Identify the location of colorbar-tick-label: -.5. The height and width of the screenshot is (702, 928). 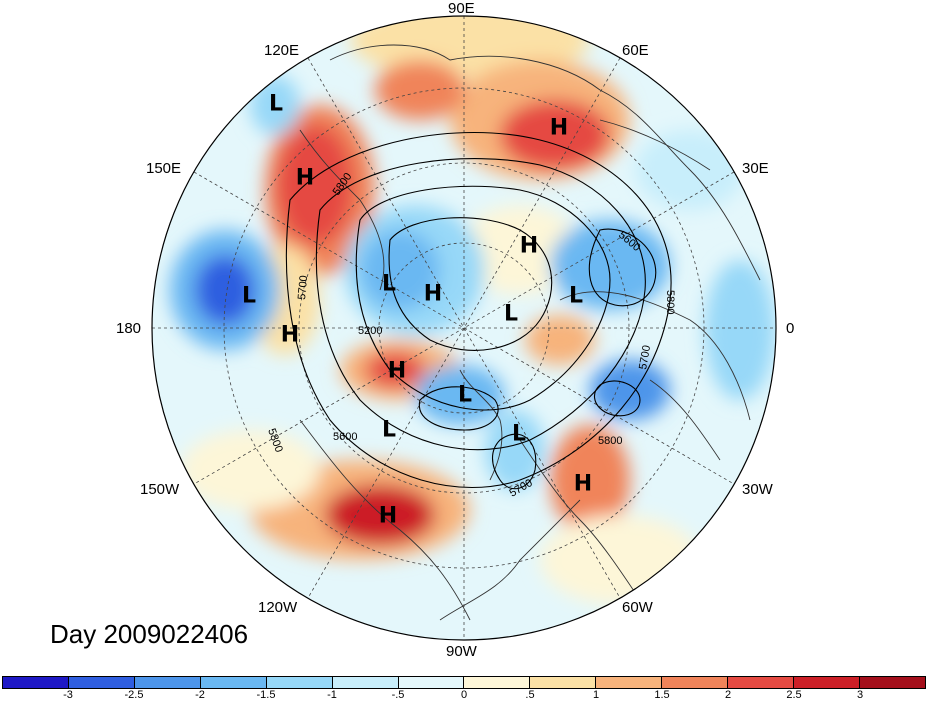
(398, 695).